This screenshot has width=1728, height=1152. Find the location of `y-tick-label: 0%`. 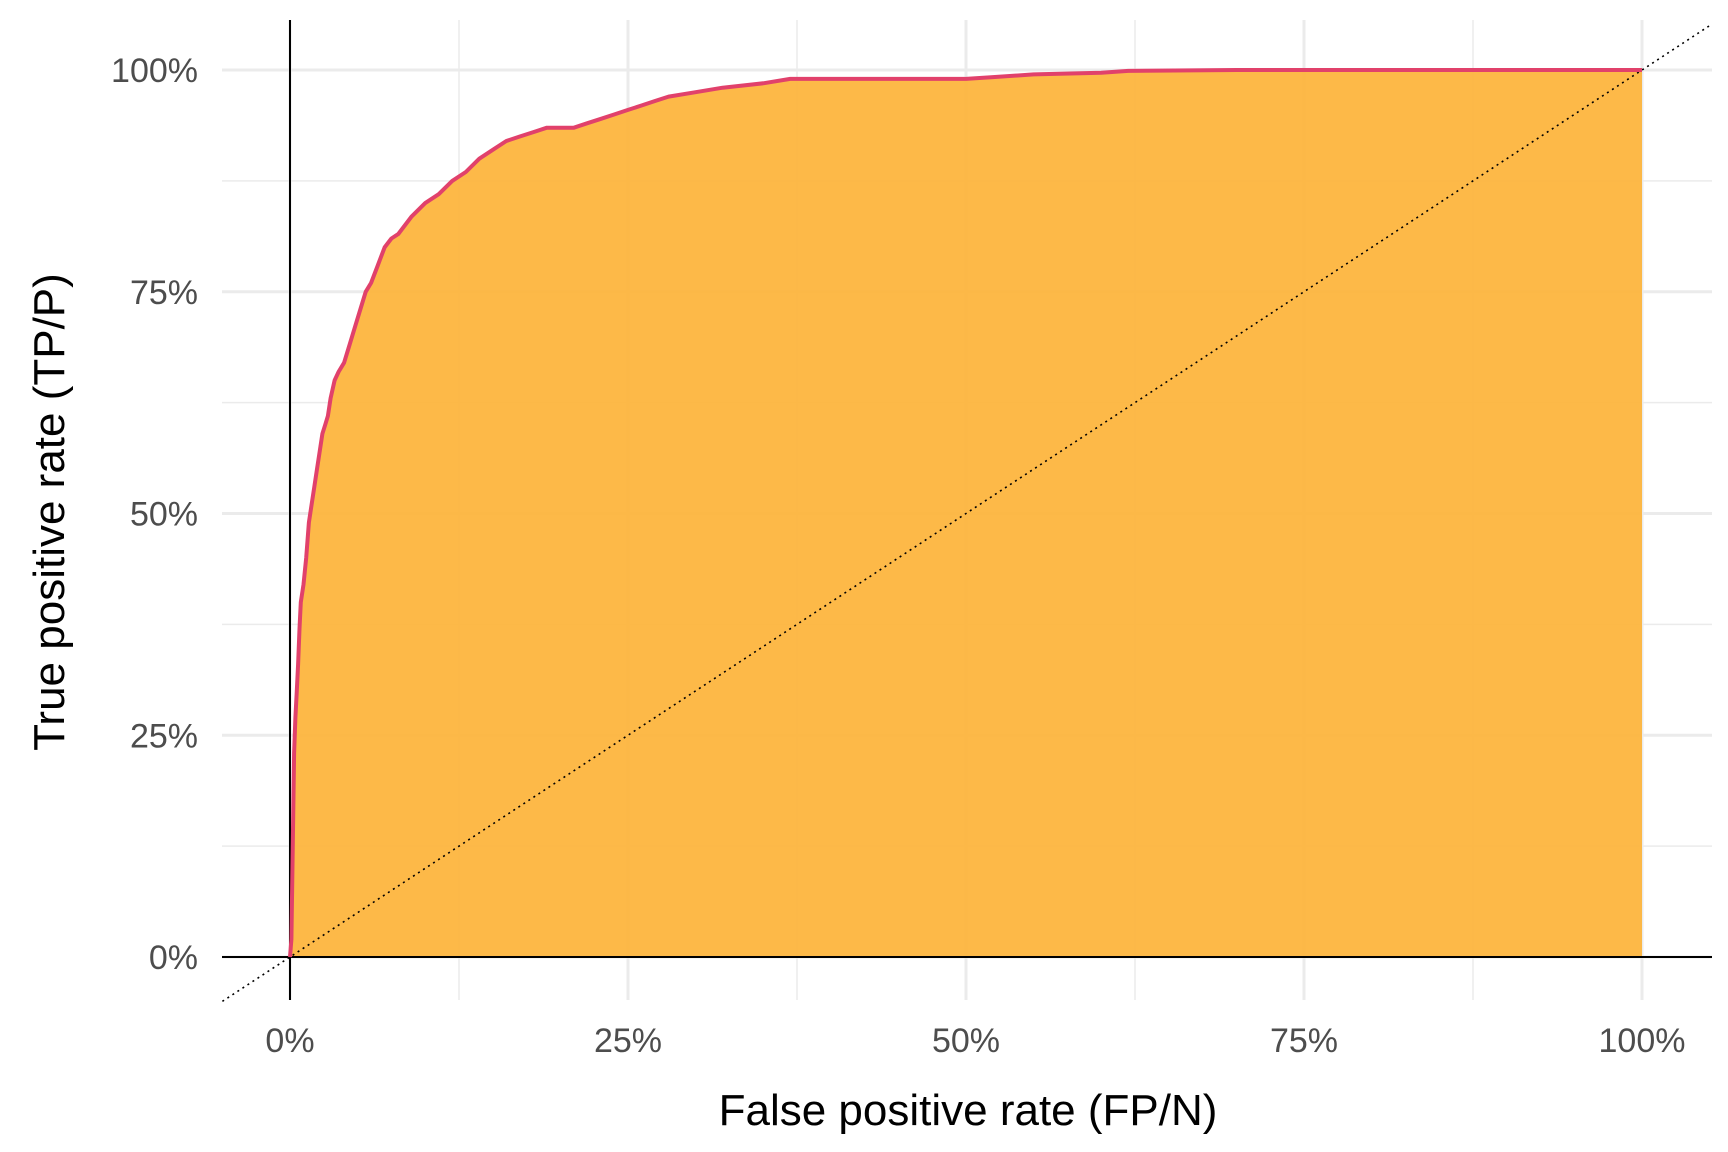

y-tick-label: 0% is located at coordinates (173, 958).